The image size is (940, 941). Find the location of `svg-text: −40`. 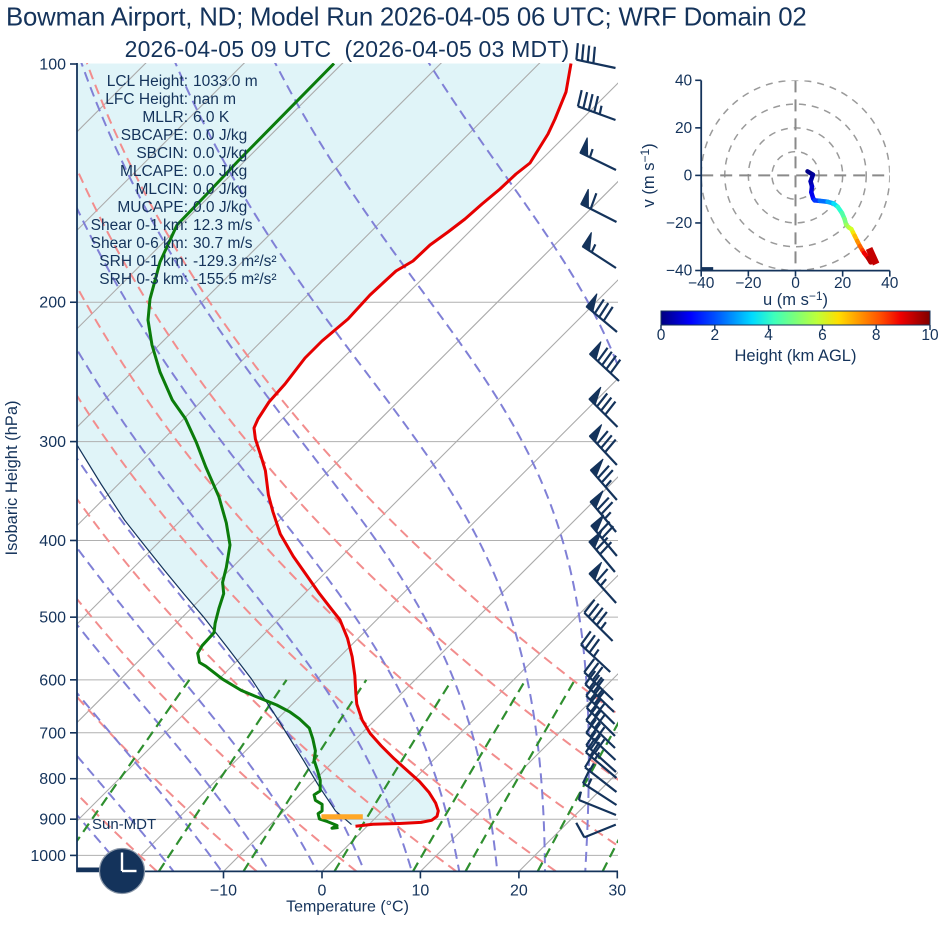

svg-text: −40 is located at coordinates (679, 271).